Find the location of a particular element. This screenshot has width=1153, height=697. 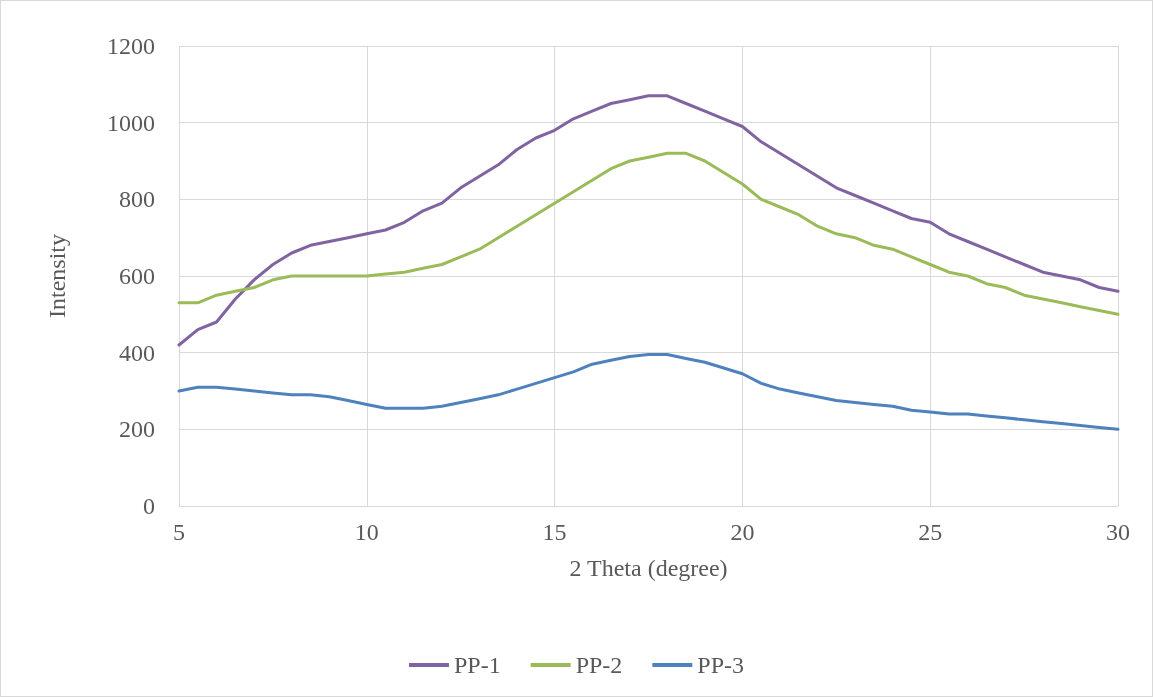

x-tick-label: 30 is located at coordinates (1118, 532).